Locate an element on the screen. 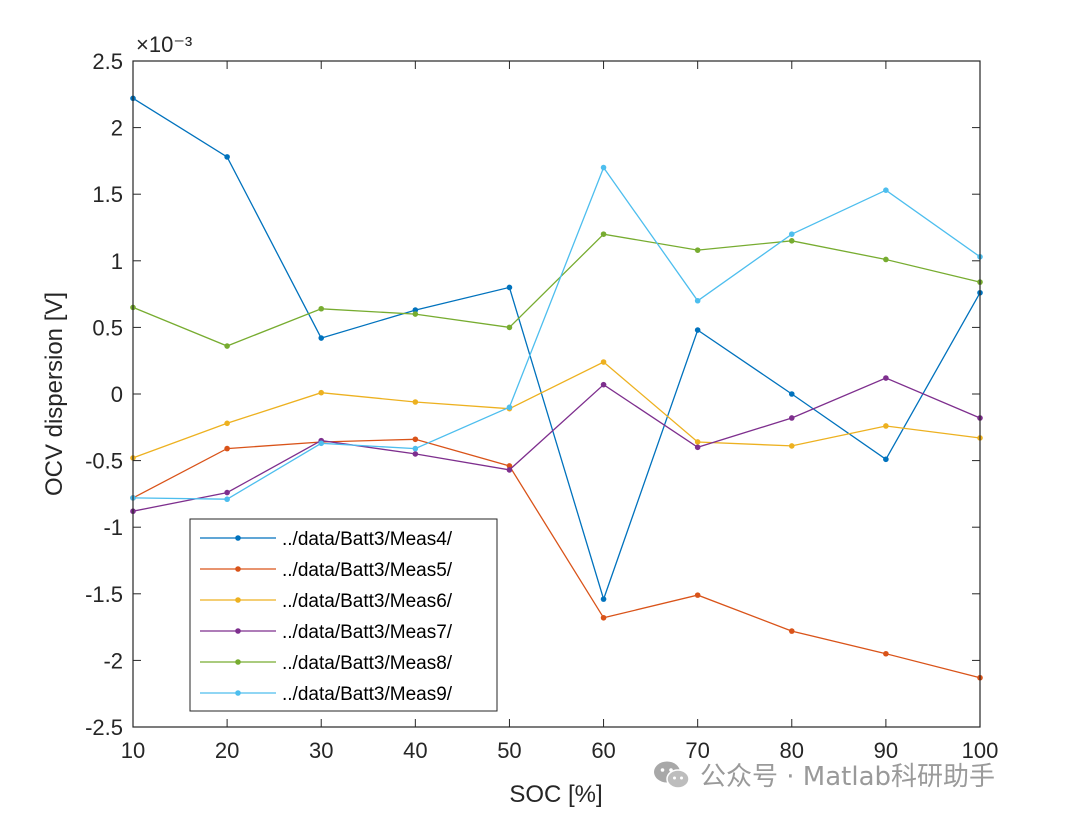 The height and width of the screenshot is (814, 1080). legend-entry-4: ../data/Batt3/Meas7/ is located at coordinates (326, 632).